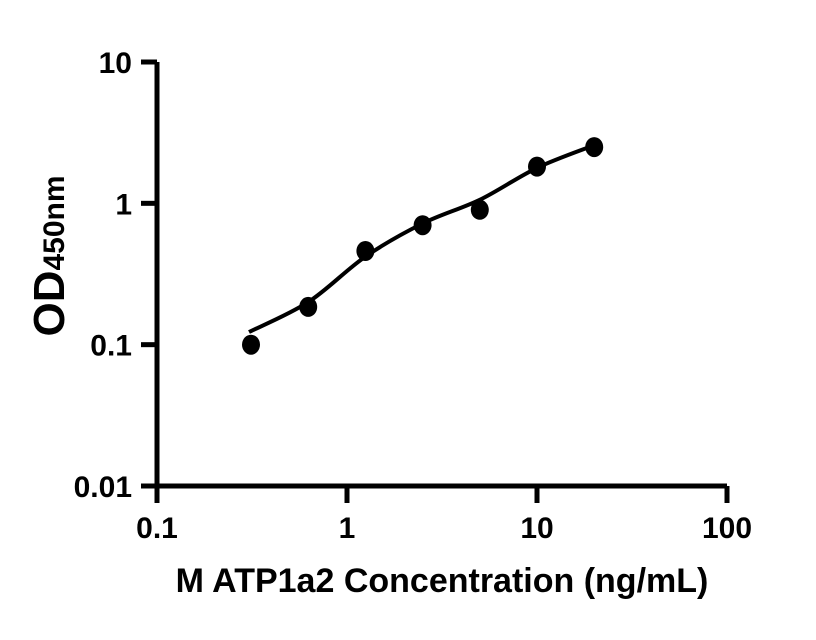 Image resolution: width=816 pixels, height=640 pixels. Describe the element at coordinates (157, 528) in the screenshot. I see `x-tick-label: 0.1` at that location.